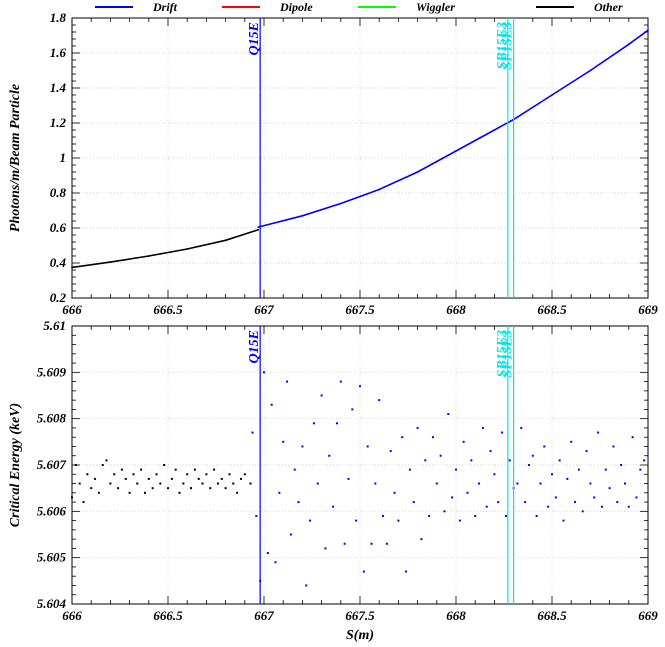  Describe the element at coordinates (360, 309) in the screenshot. I see `x-tick-label: 667.5` at that location.